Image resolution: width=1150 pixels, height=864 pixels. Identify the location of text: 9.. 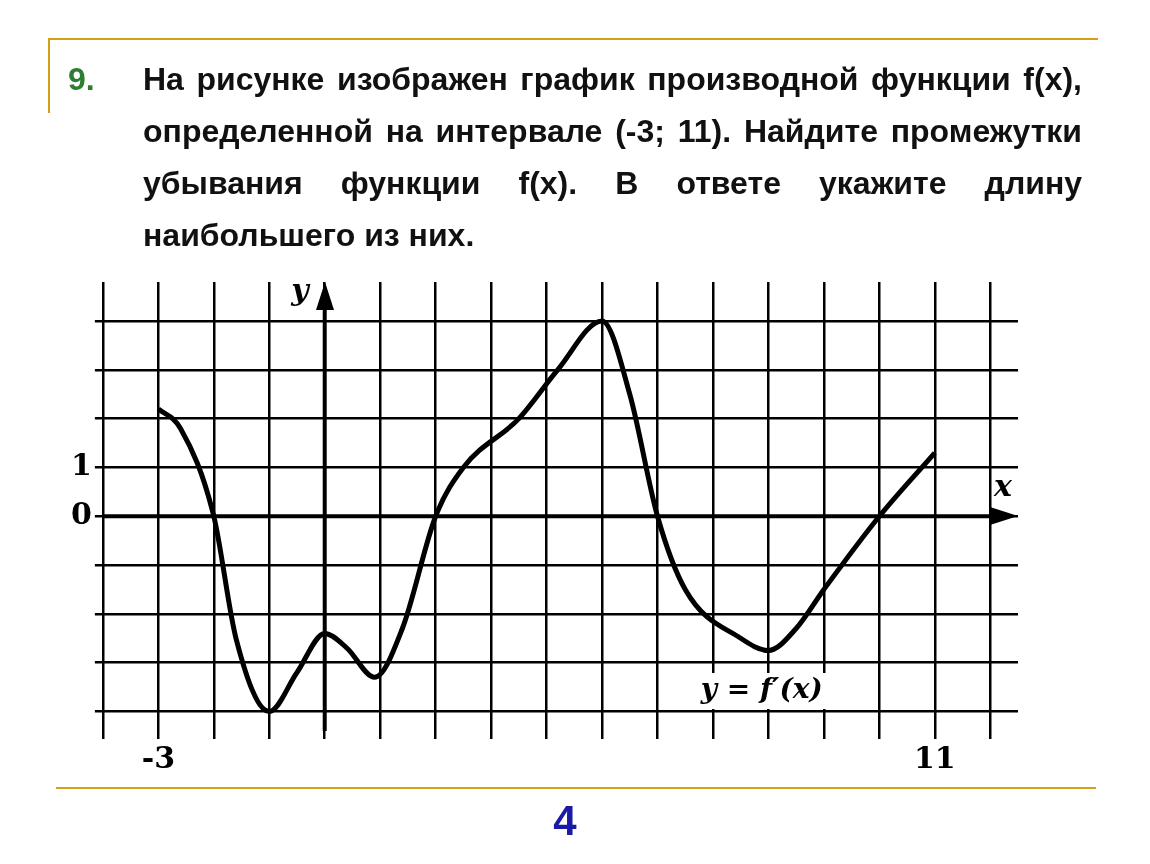
(82, 79).